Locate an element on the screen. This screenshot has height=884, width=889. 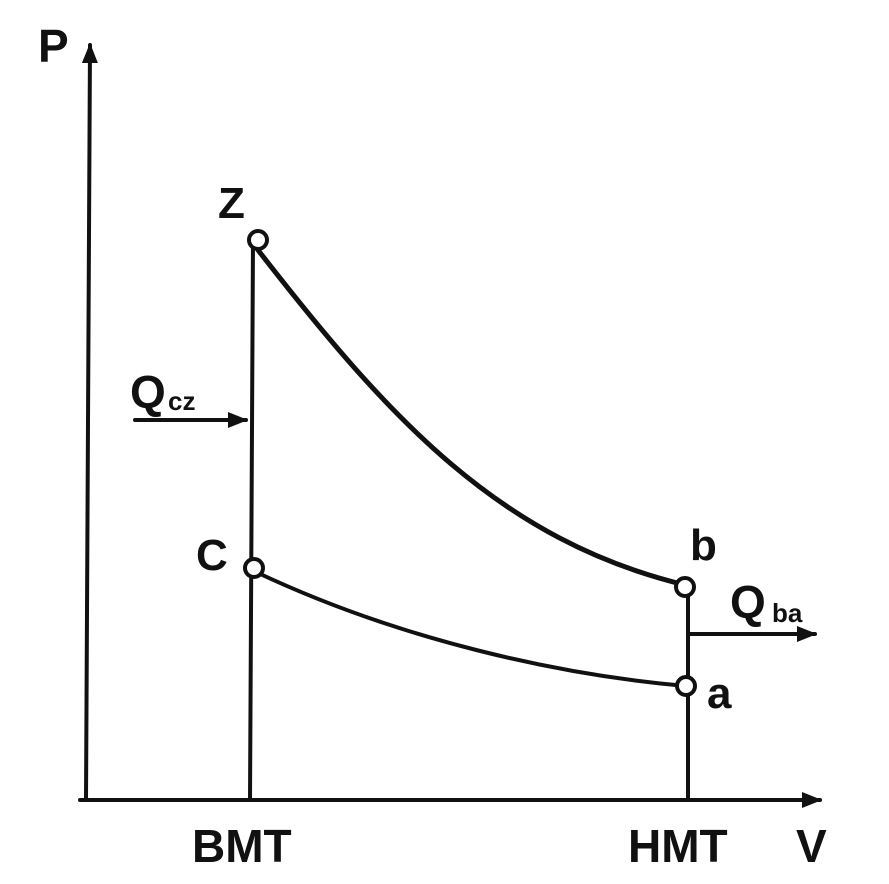
qba-subscript: ba is located at coordinates (787, 613).